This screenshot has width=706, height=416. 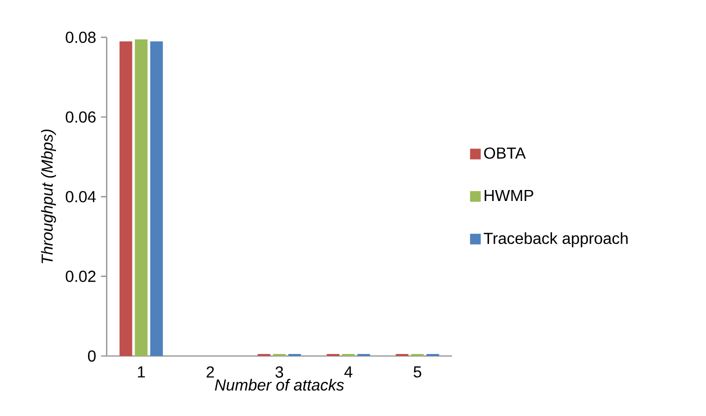 I want to click on x-axis-title: Number of attacks, so click(x=279, y=384).